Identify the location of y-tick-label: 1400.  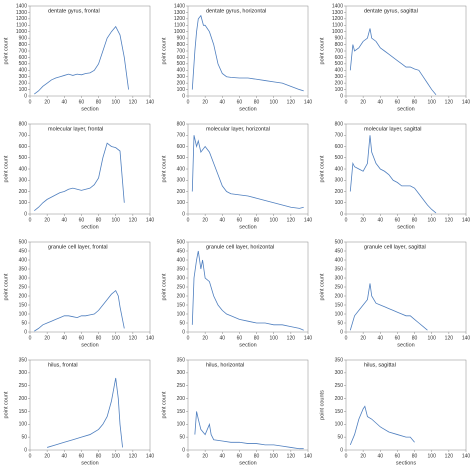
(179, 6).